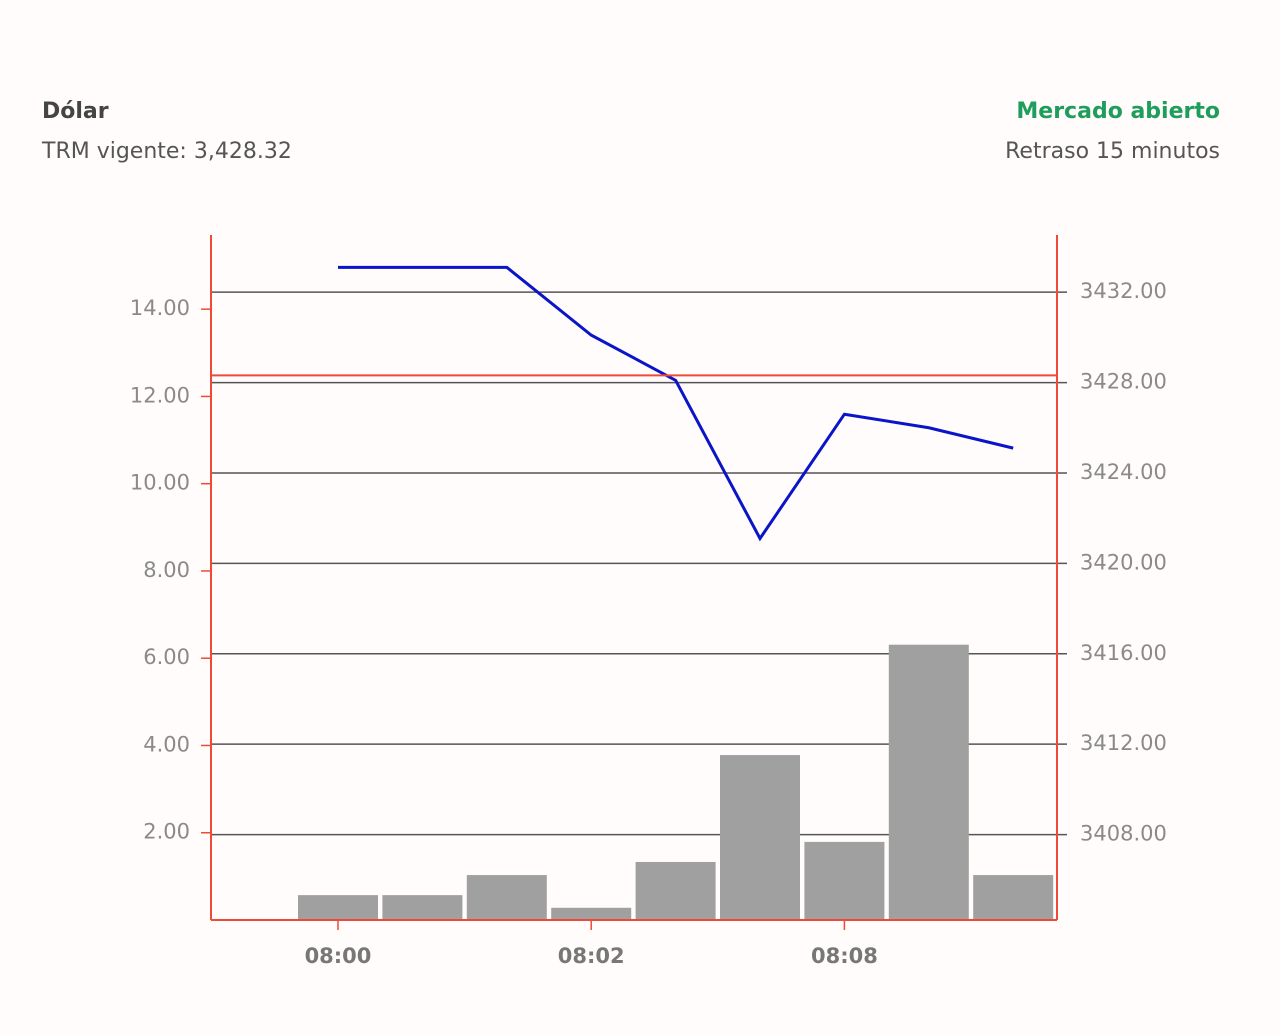 The image size is (1280, 1035). Describe the element at coordinates (1123, 382) in the screenshot. I see `y2-tick-label: 3428.00` at that location.